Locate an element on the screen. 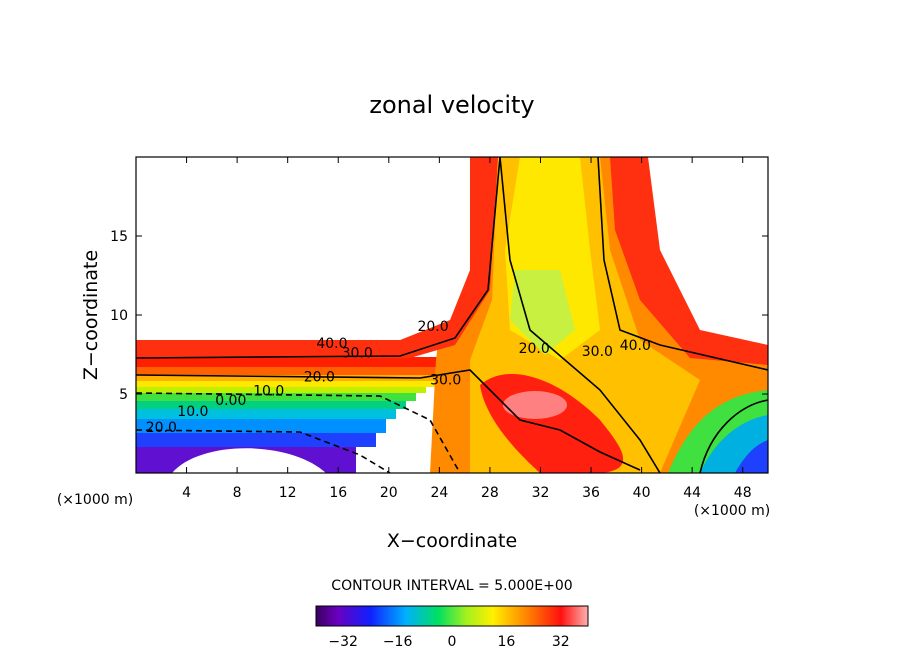  colorbar-tick-label: −32 is located at coordinates (343, 642).